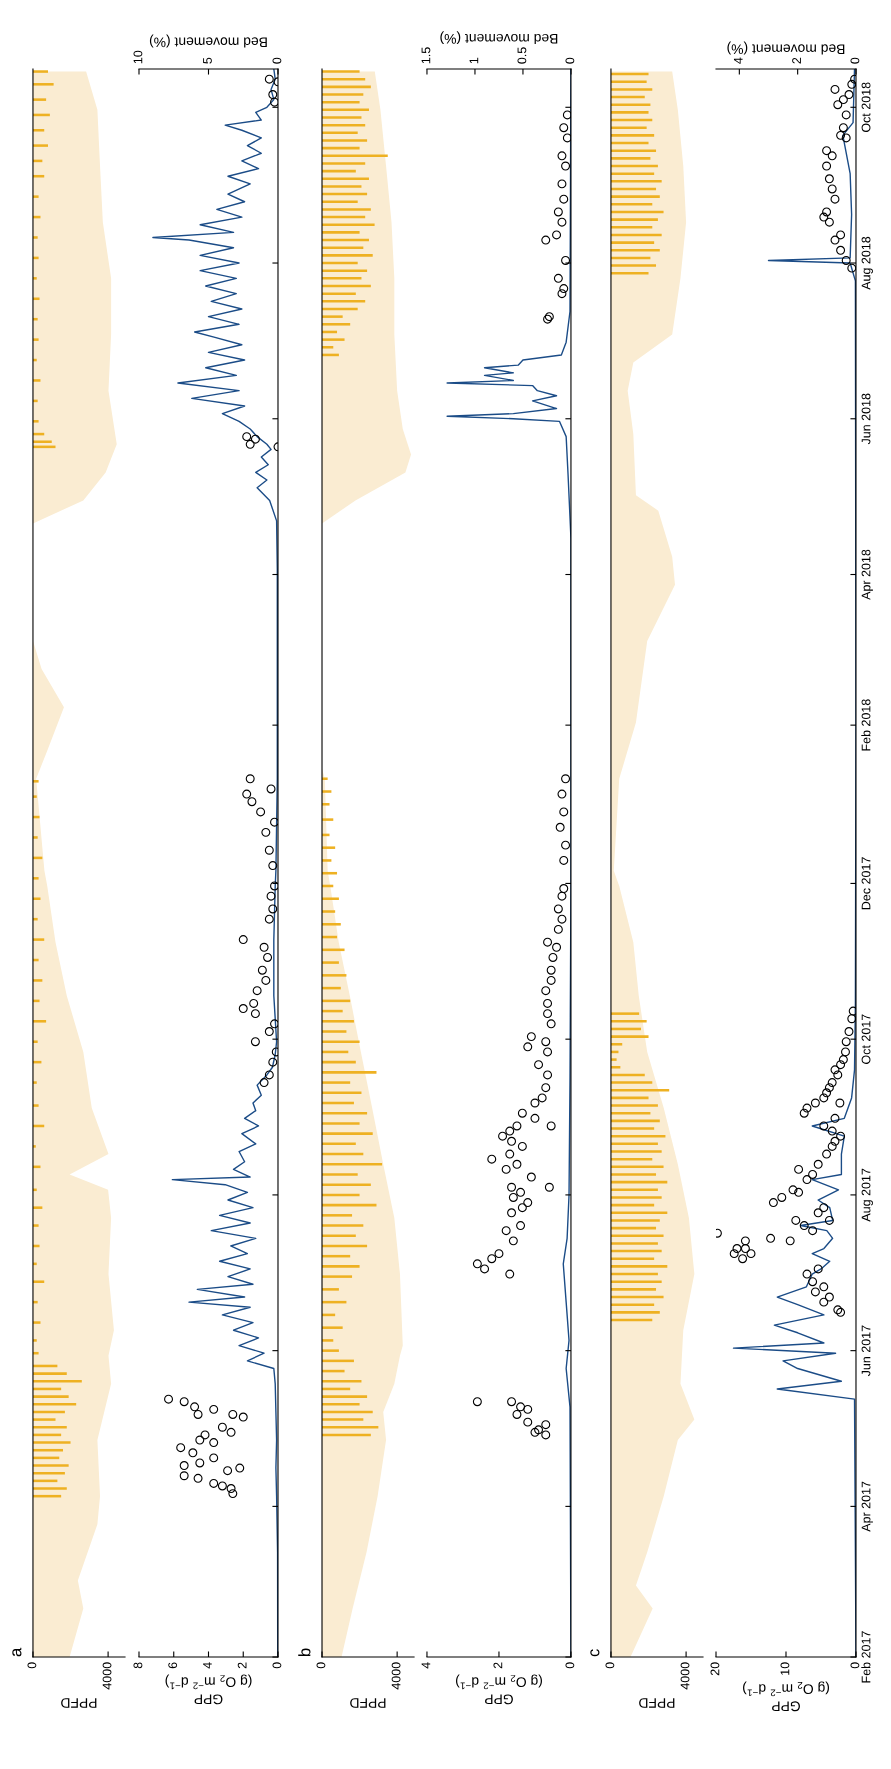 This screenshot has width=891, height=1769. What do you see at coordinates (138, 57) in the screenshot?
I see `x2-tick-label: 10` at bounding box center [138, 57].